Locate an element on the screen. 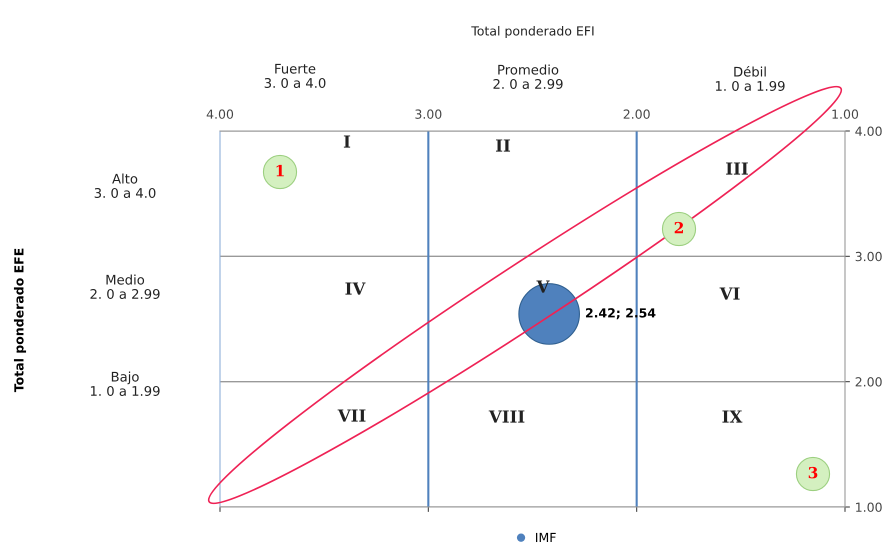  annotation: VIII is located at coordinates (506, 416).